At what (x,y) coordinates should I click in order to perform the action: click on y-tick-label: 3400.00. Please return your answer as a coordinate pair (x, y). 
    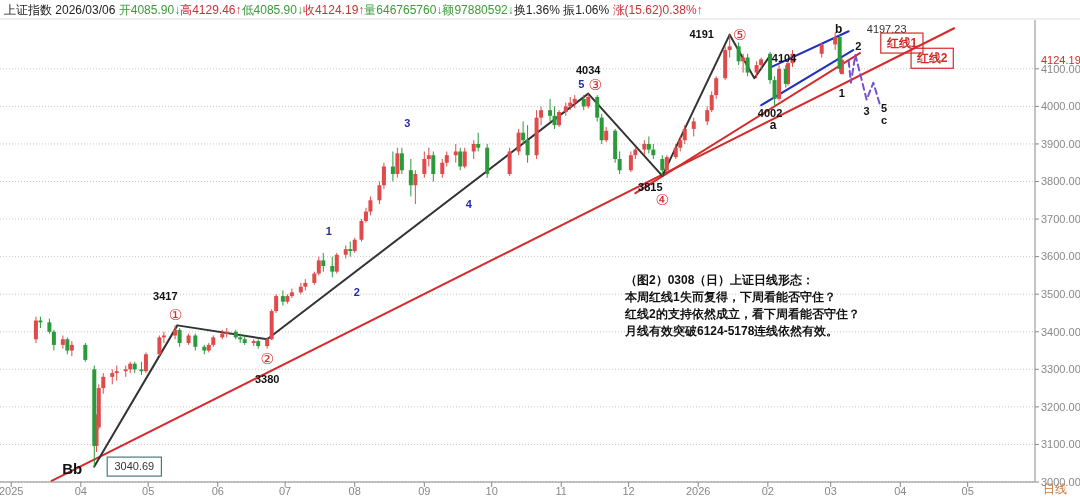
    Looking at the image, I should click on (1060, 331).